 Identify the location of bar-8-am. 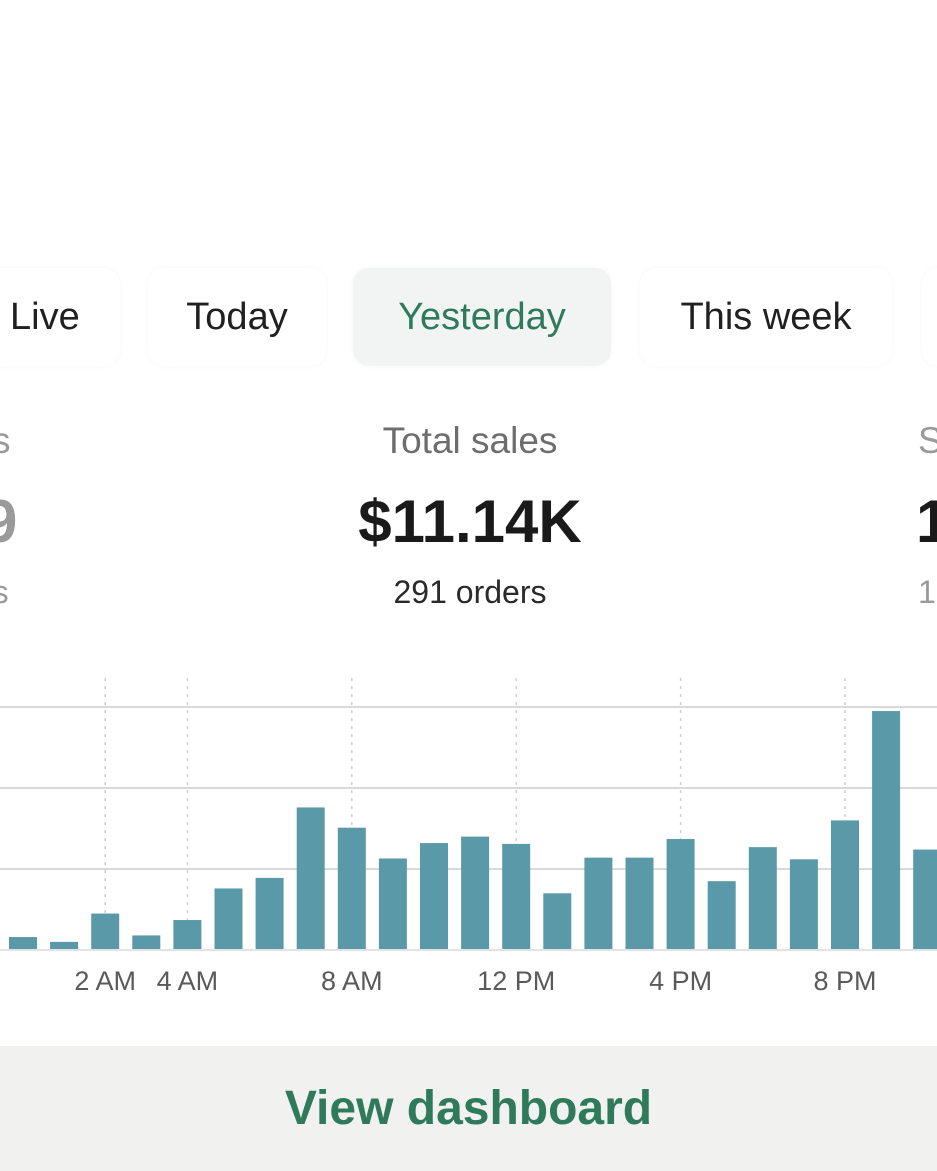
(351, 888).